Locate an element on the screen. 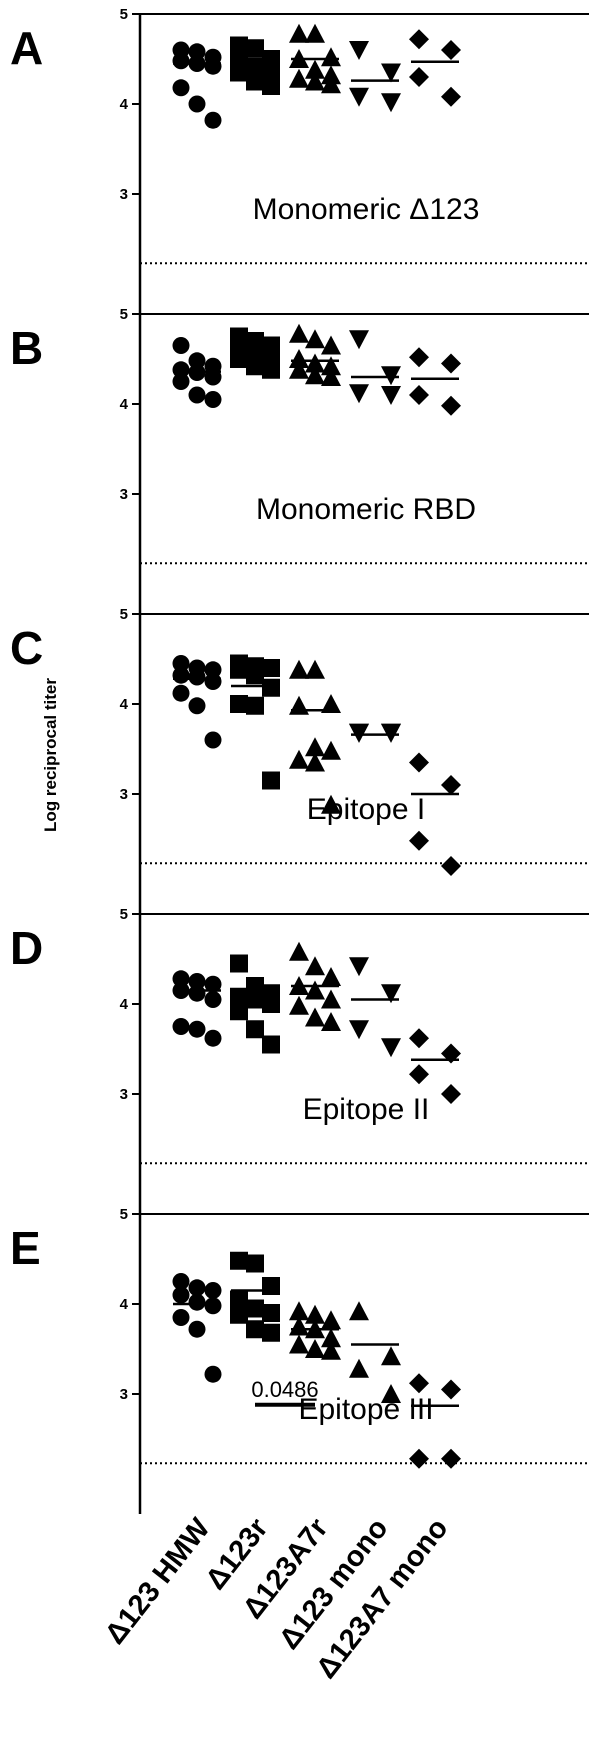  panel-title: Epitope III is located at coordinates (365, 1409).